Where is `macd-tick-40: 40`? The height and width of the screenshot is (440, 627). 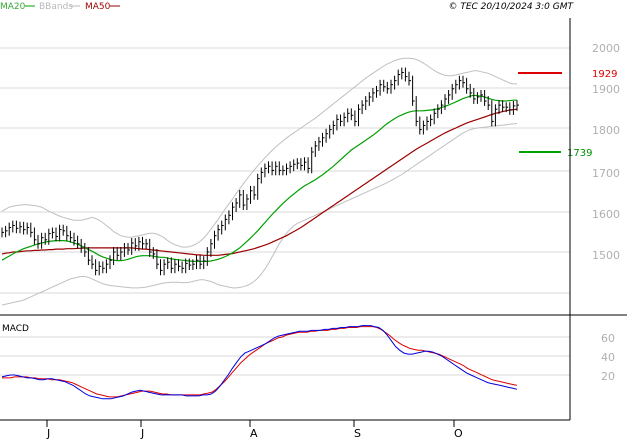
macd-tick-40: 40 is located at coordinates (608, 357).